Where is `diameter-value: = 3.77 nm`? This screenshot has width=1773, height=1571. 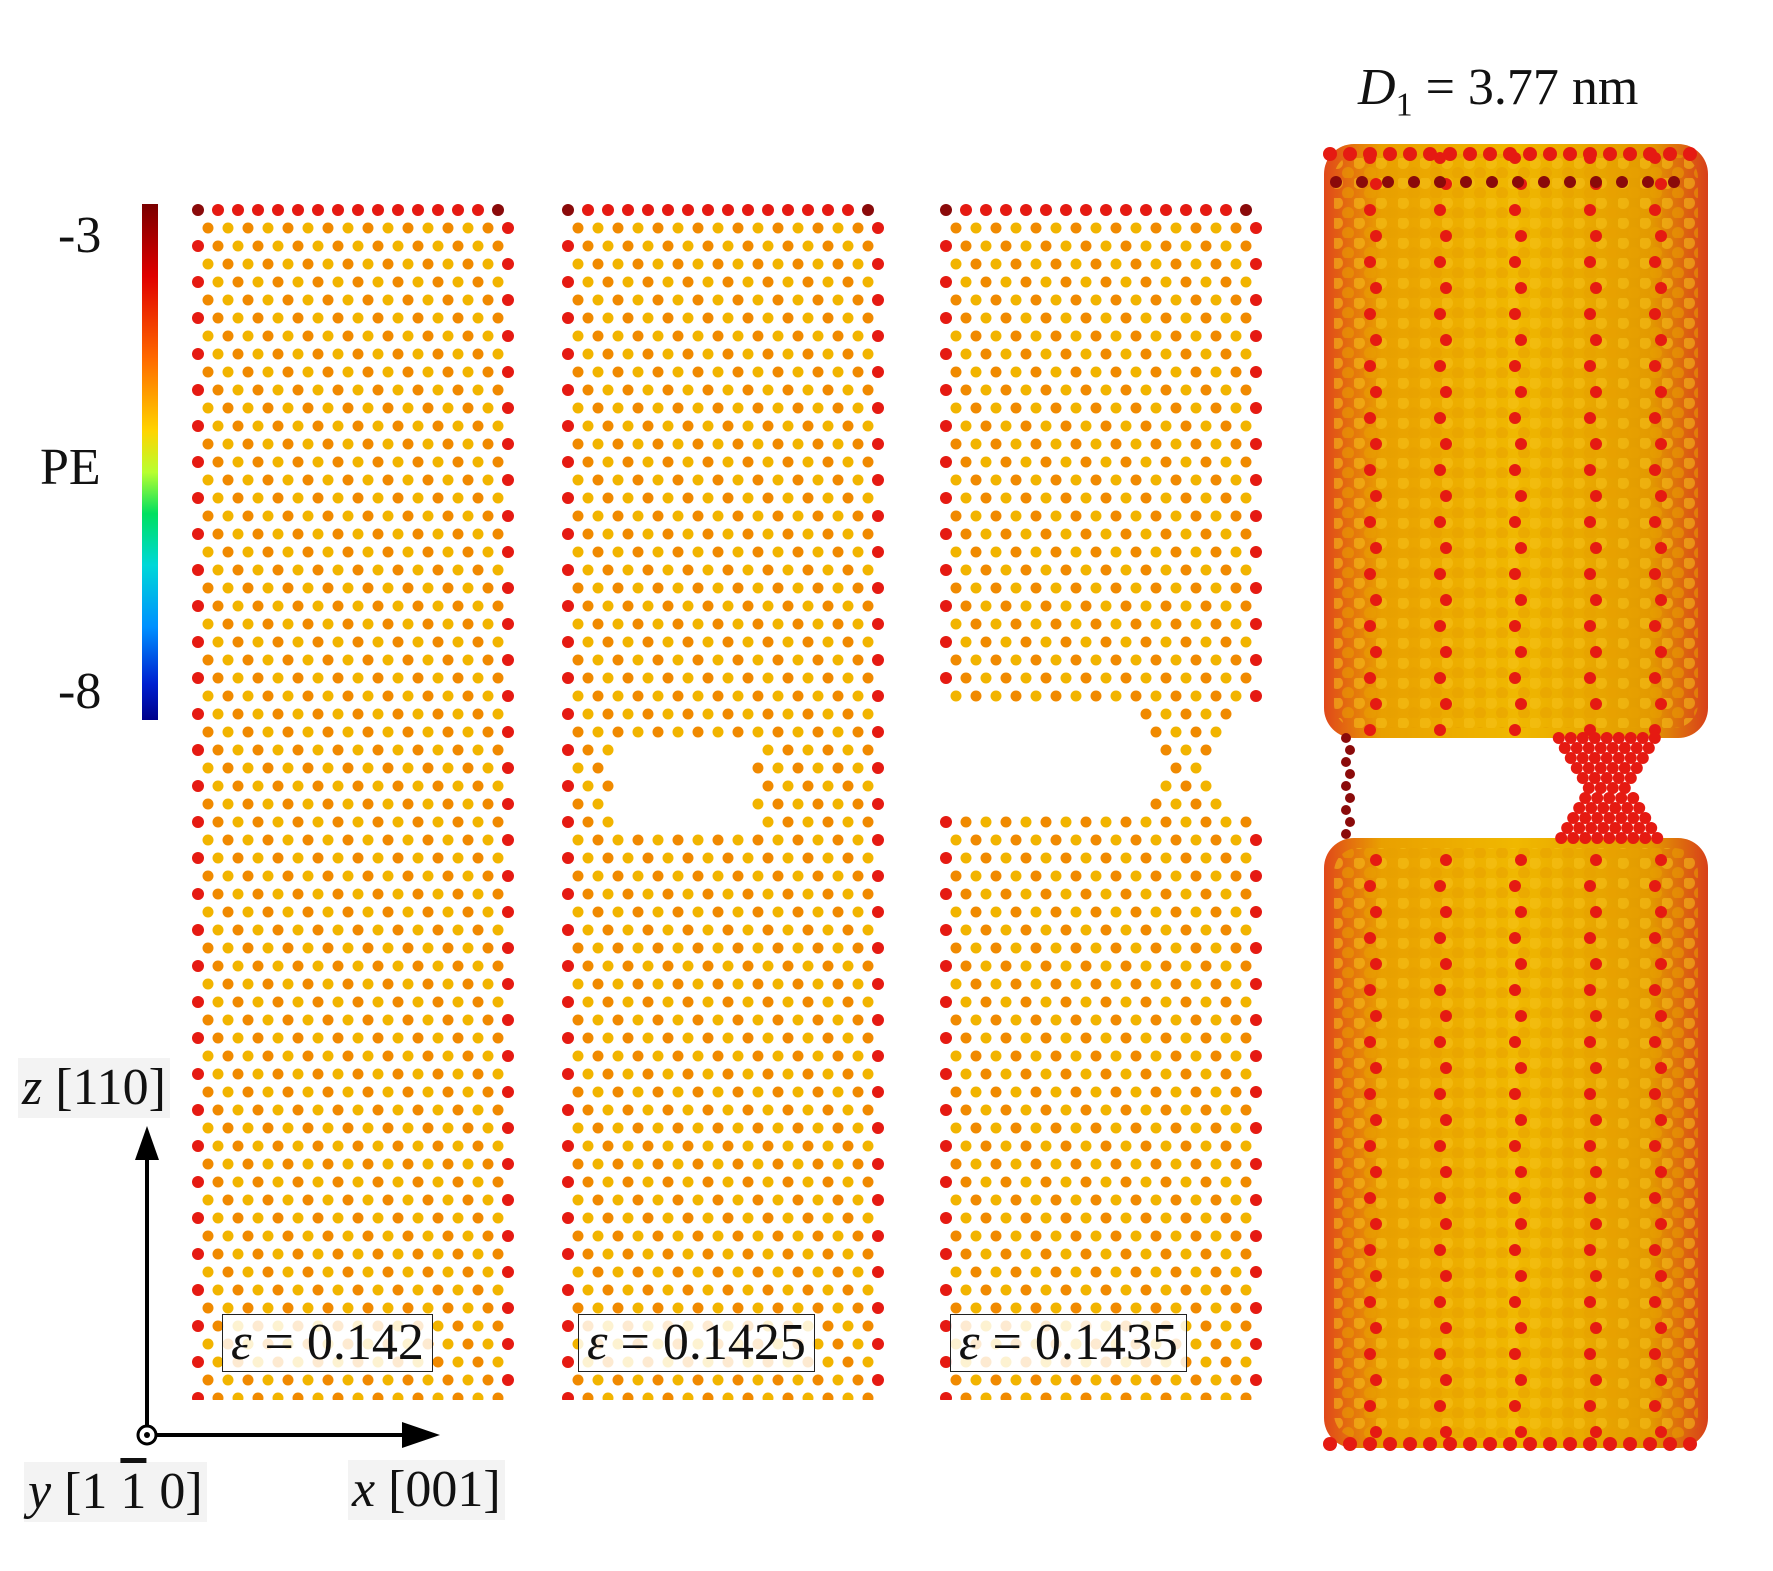 diameter-value: = 3.77 nm is located at coordinates (1525, 87).